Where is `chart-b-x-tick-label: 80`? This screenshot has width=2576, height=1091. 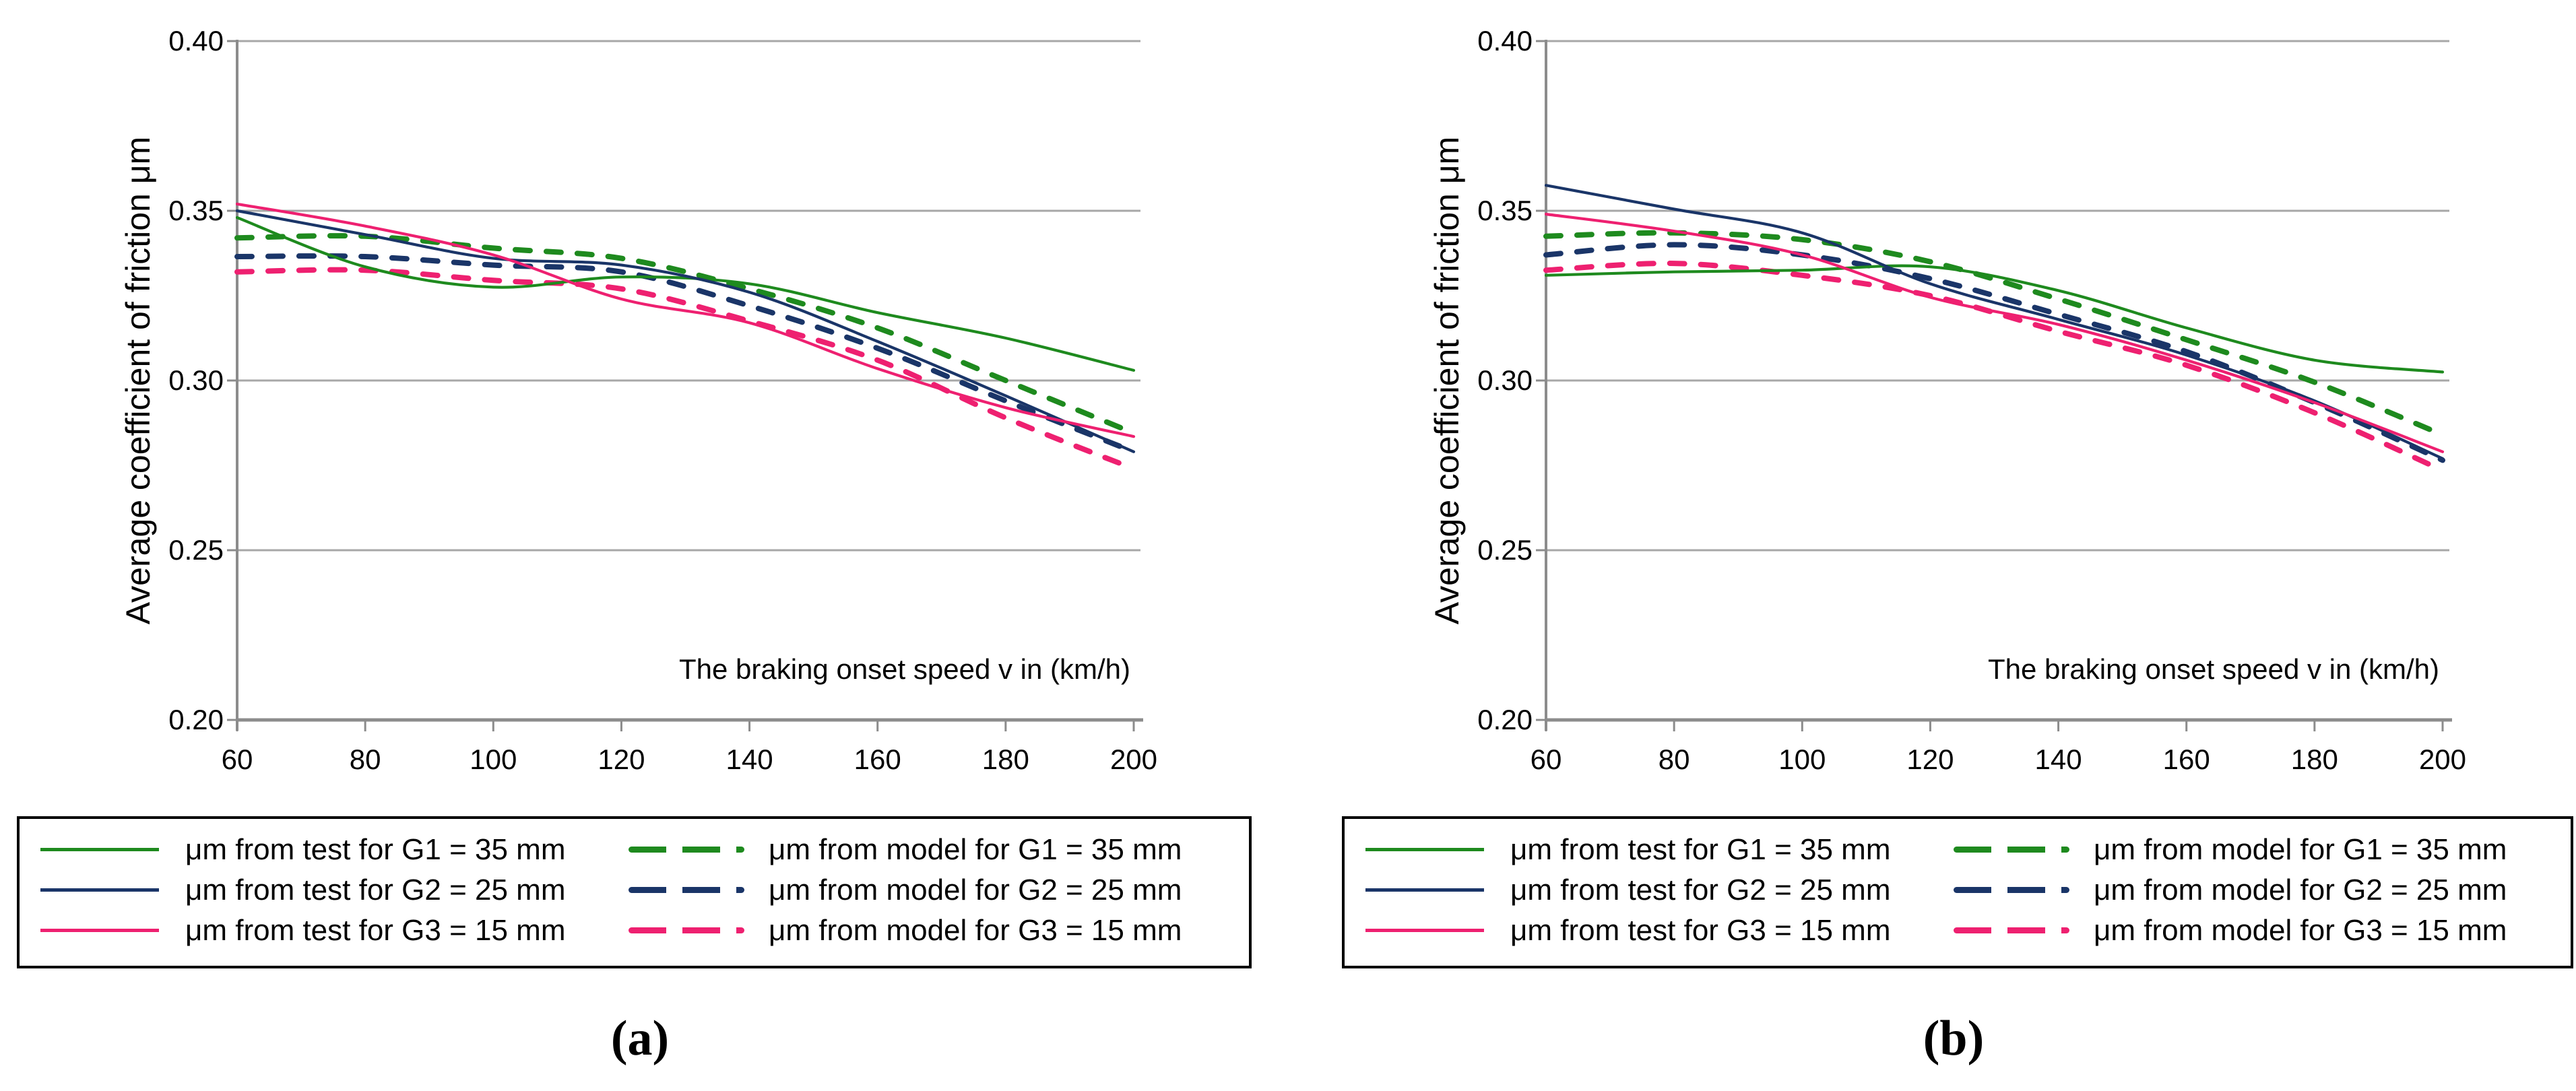
chart-b-x-tick-label: 80 is located at coordinates (1674, 759).